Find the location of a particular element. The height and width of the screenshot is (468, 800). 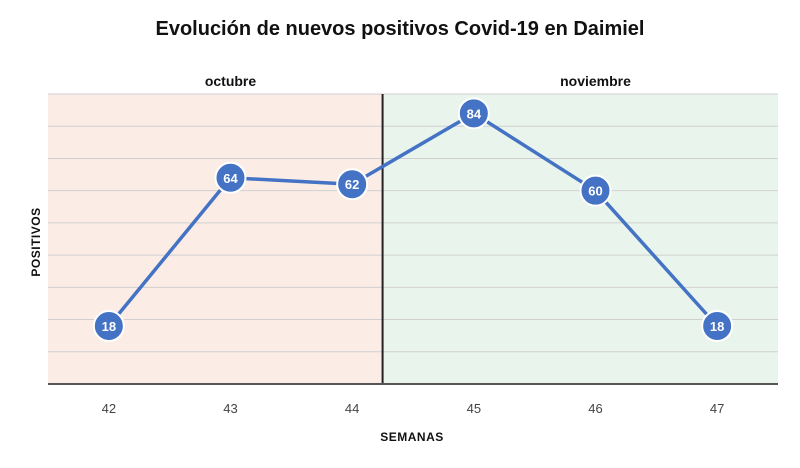

x-tick-label: 46 is located at coordinates (595, 408).